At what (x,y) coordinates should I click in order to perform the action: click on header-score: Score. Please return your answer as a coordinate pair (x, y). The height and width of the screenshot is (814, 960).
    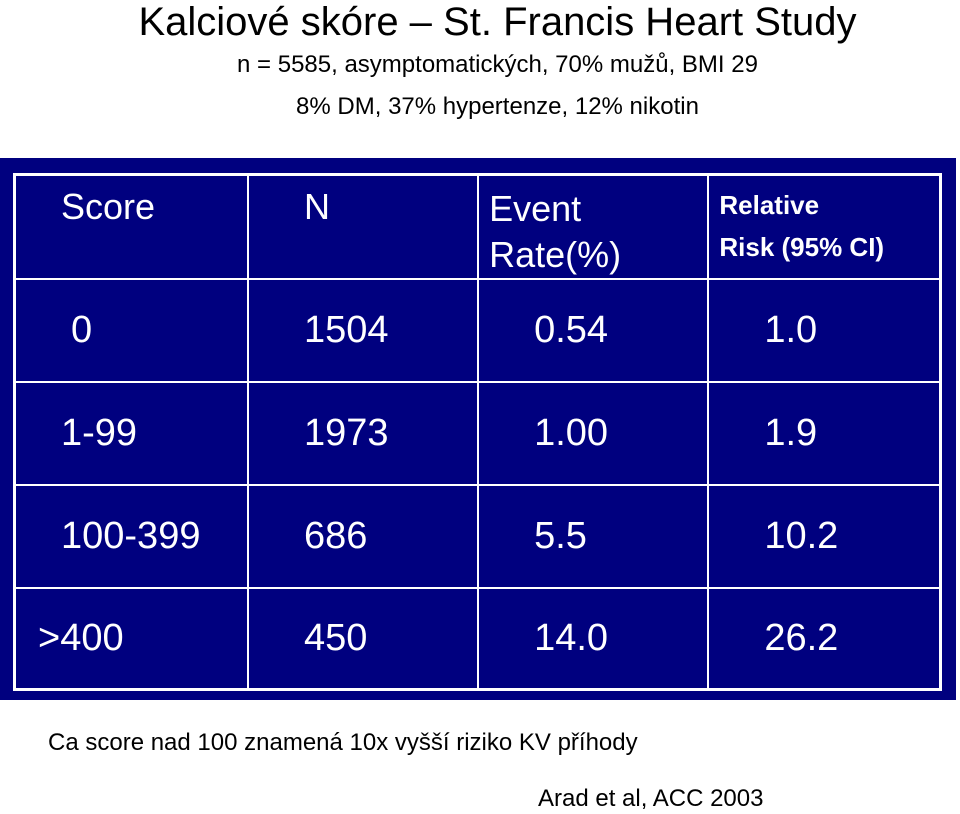
    Looking at the image, I should click on (108, 206).